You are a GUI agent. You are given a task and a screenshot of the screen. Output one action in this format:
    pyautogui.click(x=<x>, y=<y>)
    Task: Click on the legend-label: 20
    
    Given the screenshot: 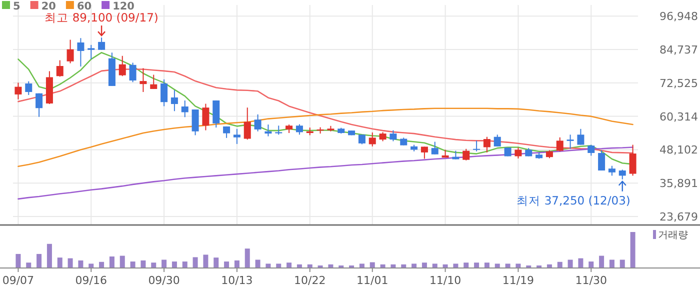 What is the action you would take?
    pyautogui.click(x=48, y=6)
    